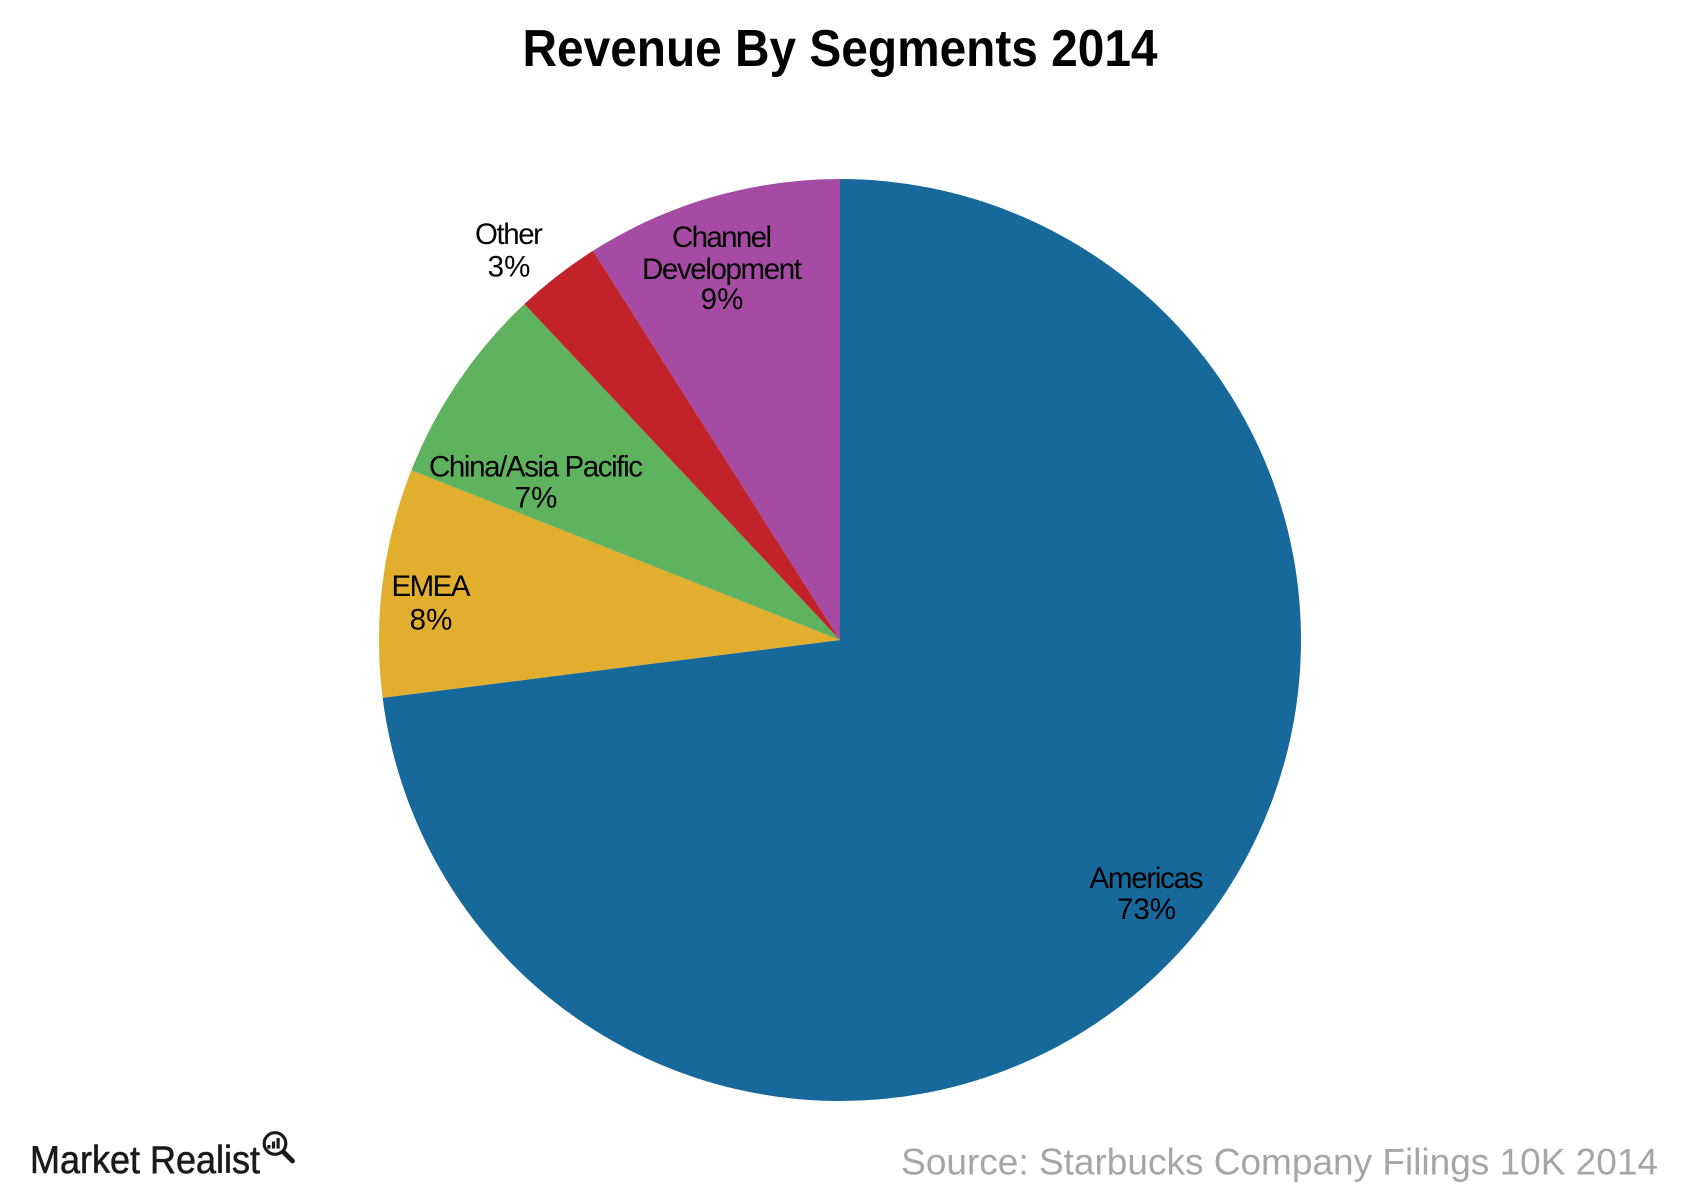 Image resolution: width=1681 pixels, height=1201 pixels. I want to click on svg-text: 7%, so click(536, 498).